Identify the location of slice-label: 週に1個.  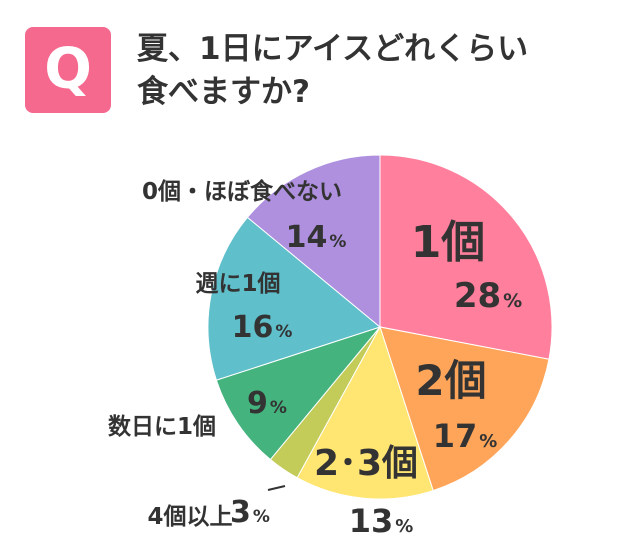
(237, 284).